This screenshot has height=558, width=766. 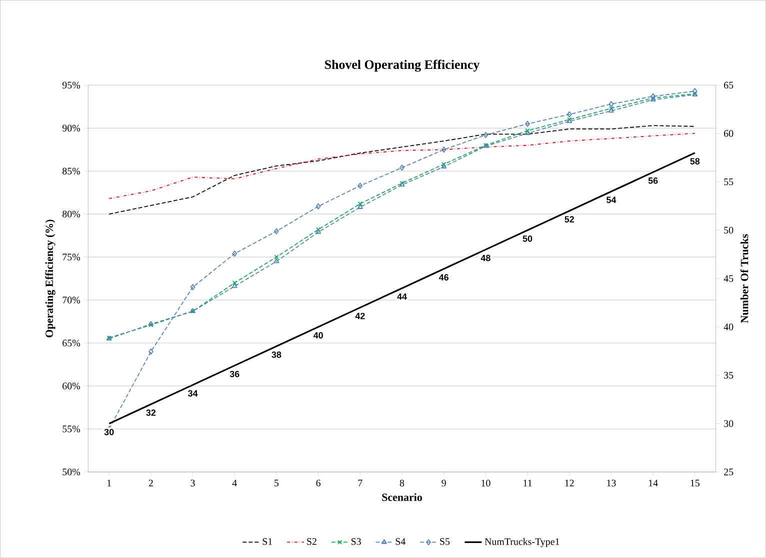 What do you see at coordinates (402, 483) in the screenshot?
I see `x-tick-label: 8` at bounding box center [402, 483].